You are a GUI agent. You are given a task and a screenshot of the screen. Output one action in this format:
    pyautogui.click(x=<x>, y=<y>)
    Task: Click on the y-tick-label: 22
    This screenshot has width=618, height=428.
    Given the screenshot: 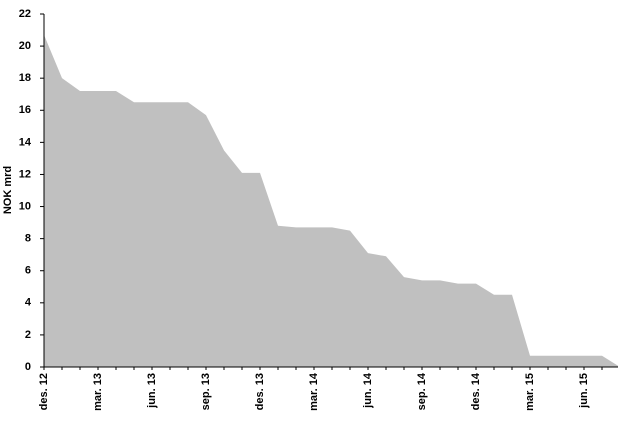 What is the action you would take?
    pyautogui.click(x=25, y=14)
    